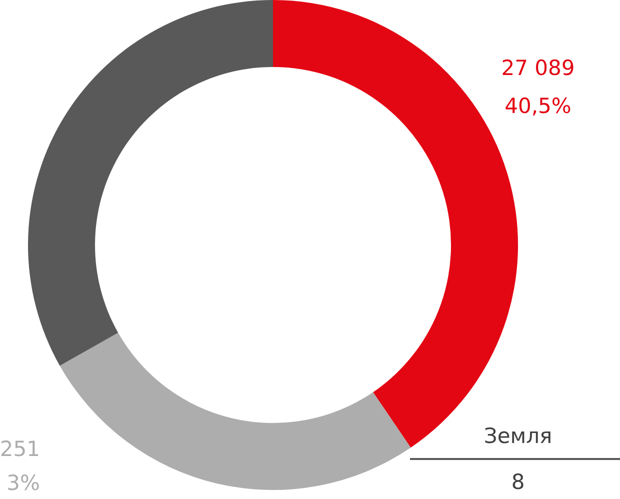 The height and width of the screenshot is (499, 620). I want to click on text: 251, so click(20, 449).